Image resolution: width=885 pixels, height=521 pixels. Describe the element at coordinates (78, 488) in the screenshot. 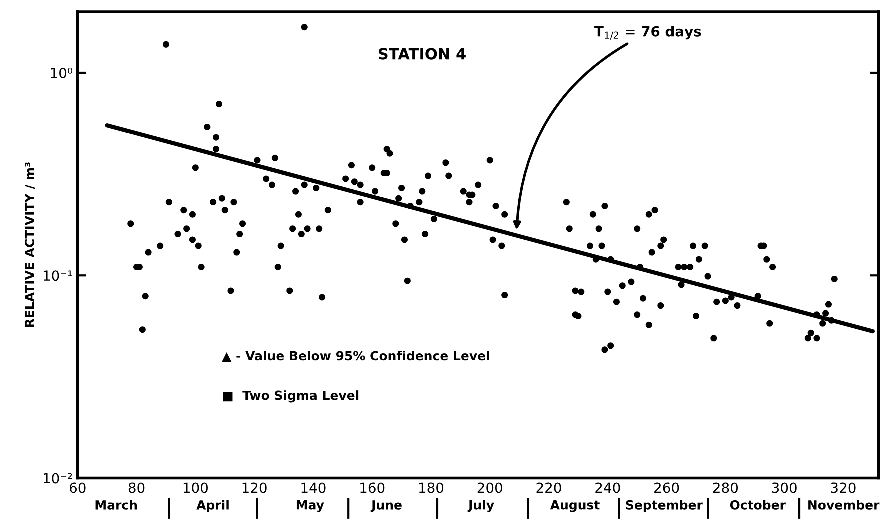

I see `x-tick-label: 60` at that location.